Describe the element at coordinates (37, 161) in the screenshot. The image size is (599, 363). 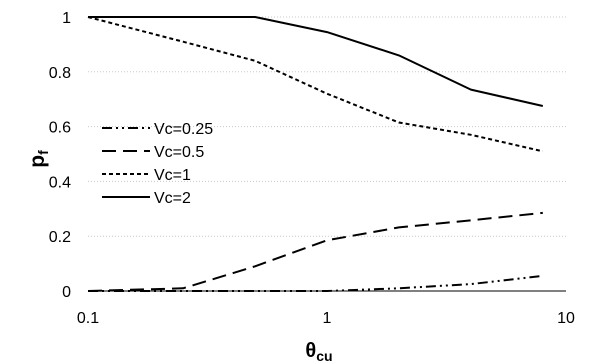
I see `y-axis-title-main: p` at that location.